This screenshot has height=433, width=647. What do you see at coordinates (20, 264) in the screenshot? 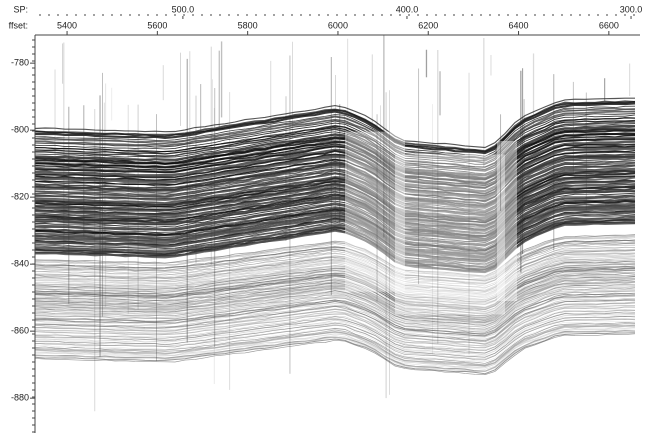
I see `y-tick-label: -840` at bounding box center [20, 264].